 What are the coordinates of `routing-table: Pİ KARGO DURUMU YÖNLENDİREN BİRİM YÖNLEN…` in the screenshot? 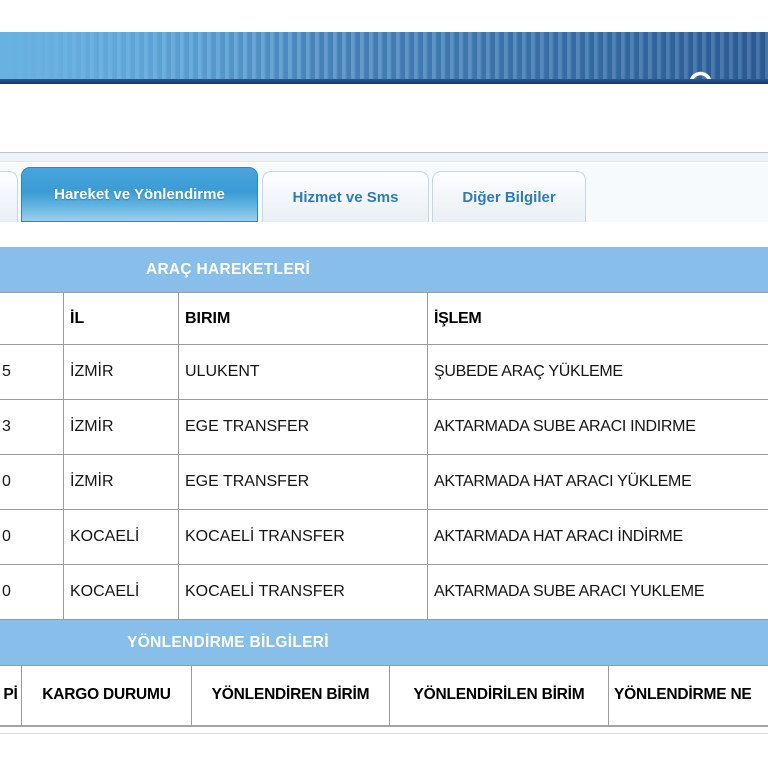 It's located at (384, 696).